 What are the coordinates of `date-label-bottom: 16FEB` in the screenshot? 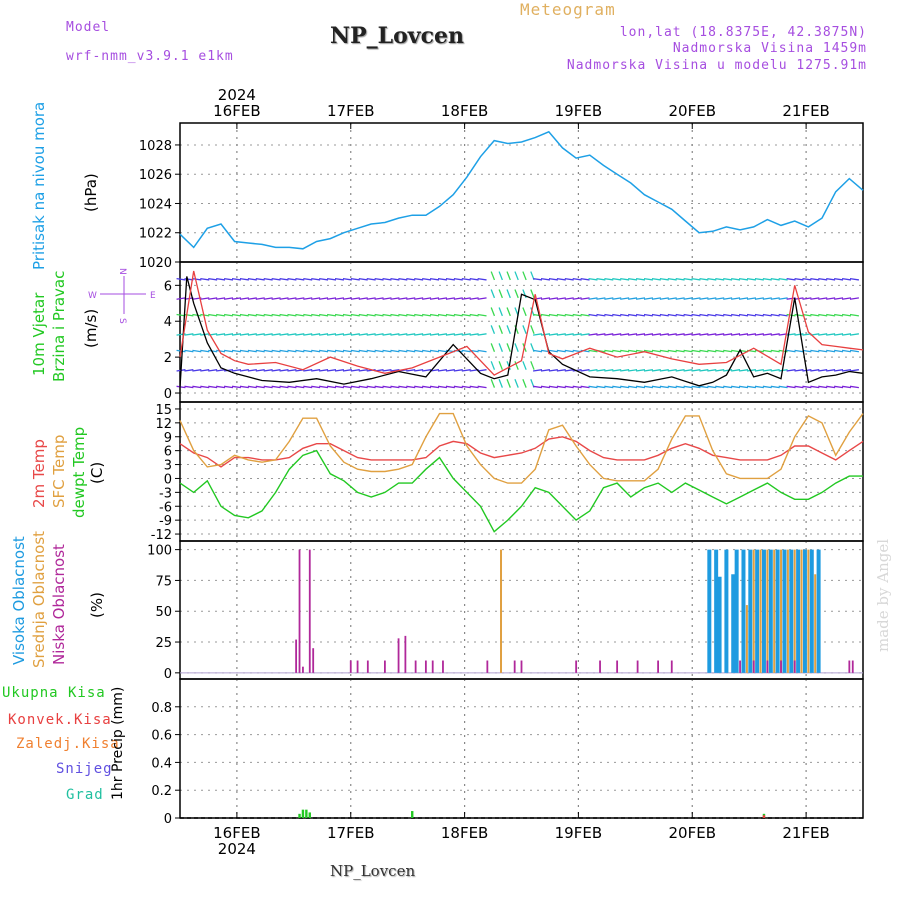 It's located at (236, 833).